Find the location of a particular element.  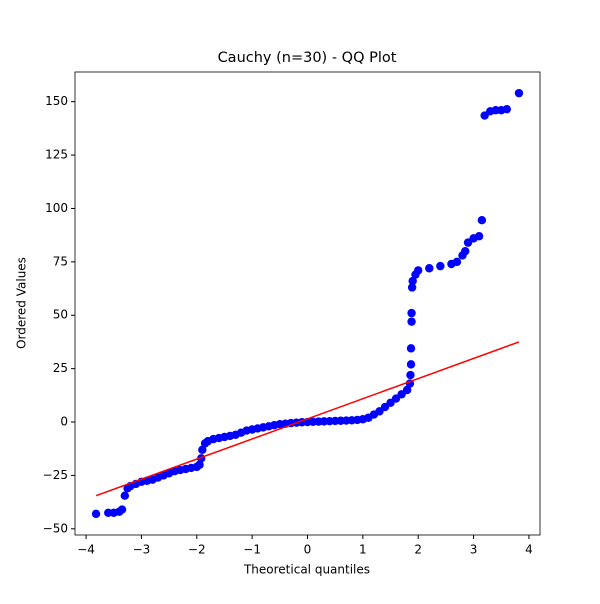

y-tick-label: 50 is located at coordinates (60, 315).